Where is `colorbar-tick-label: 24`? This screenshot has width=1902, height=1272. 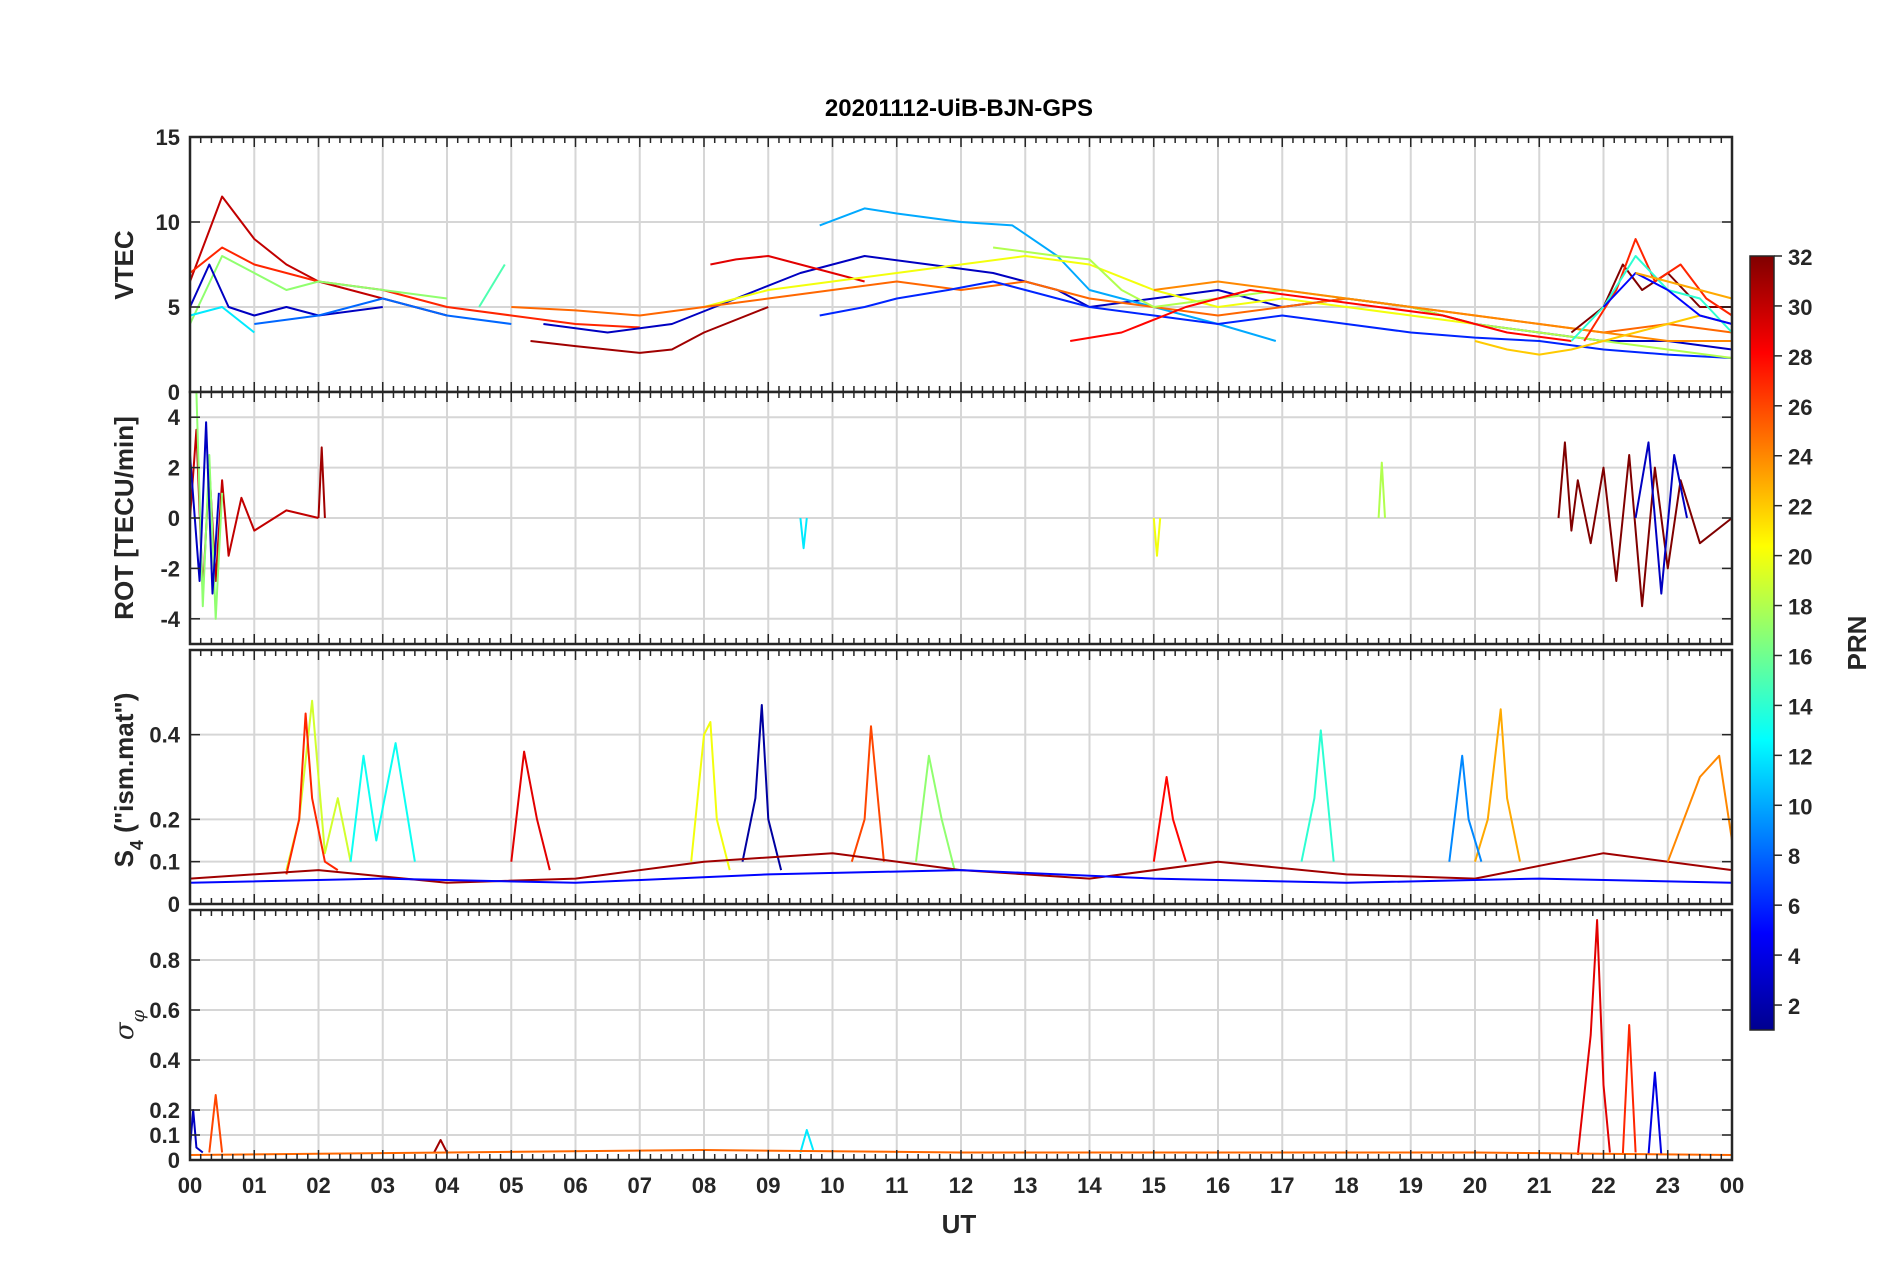 colorbar-tick-label: 24 is located at coordinates (1800, 457).